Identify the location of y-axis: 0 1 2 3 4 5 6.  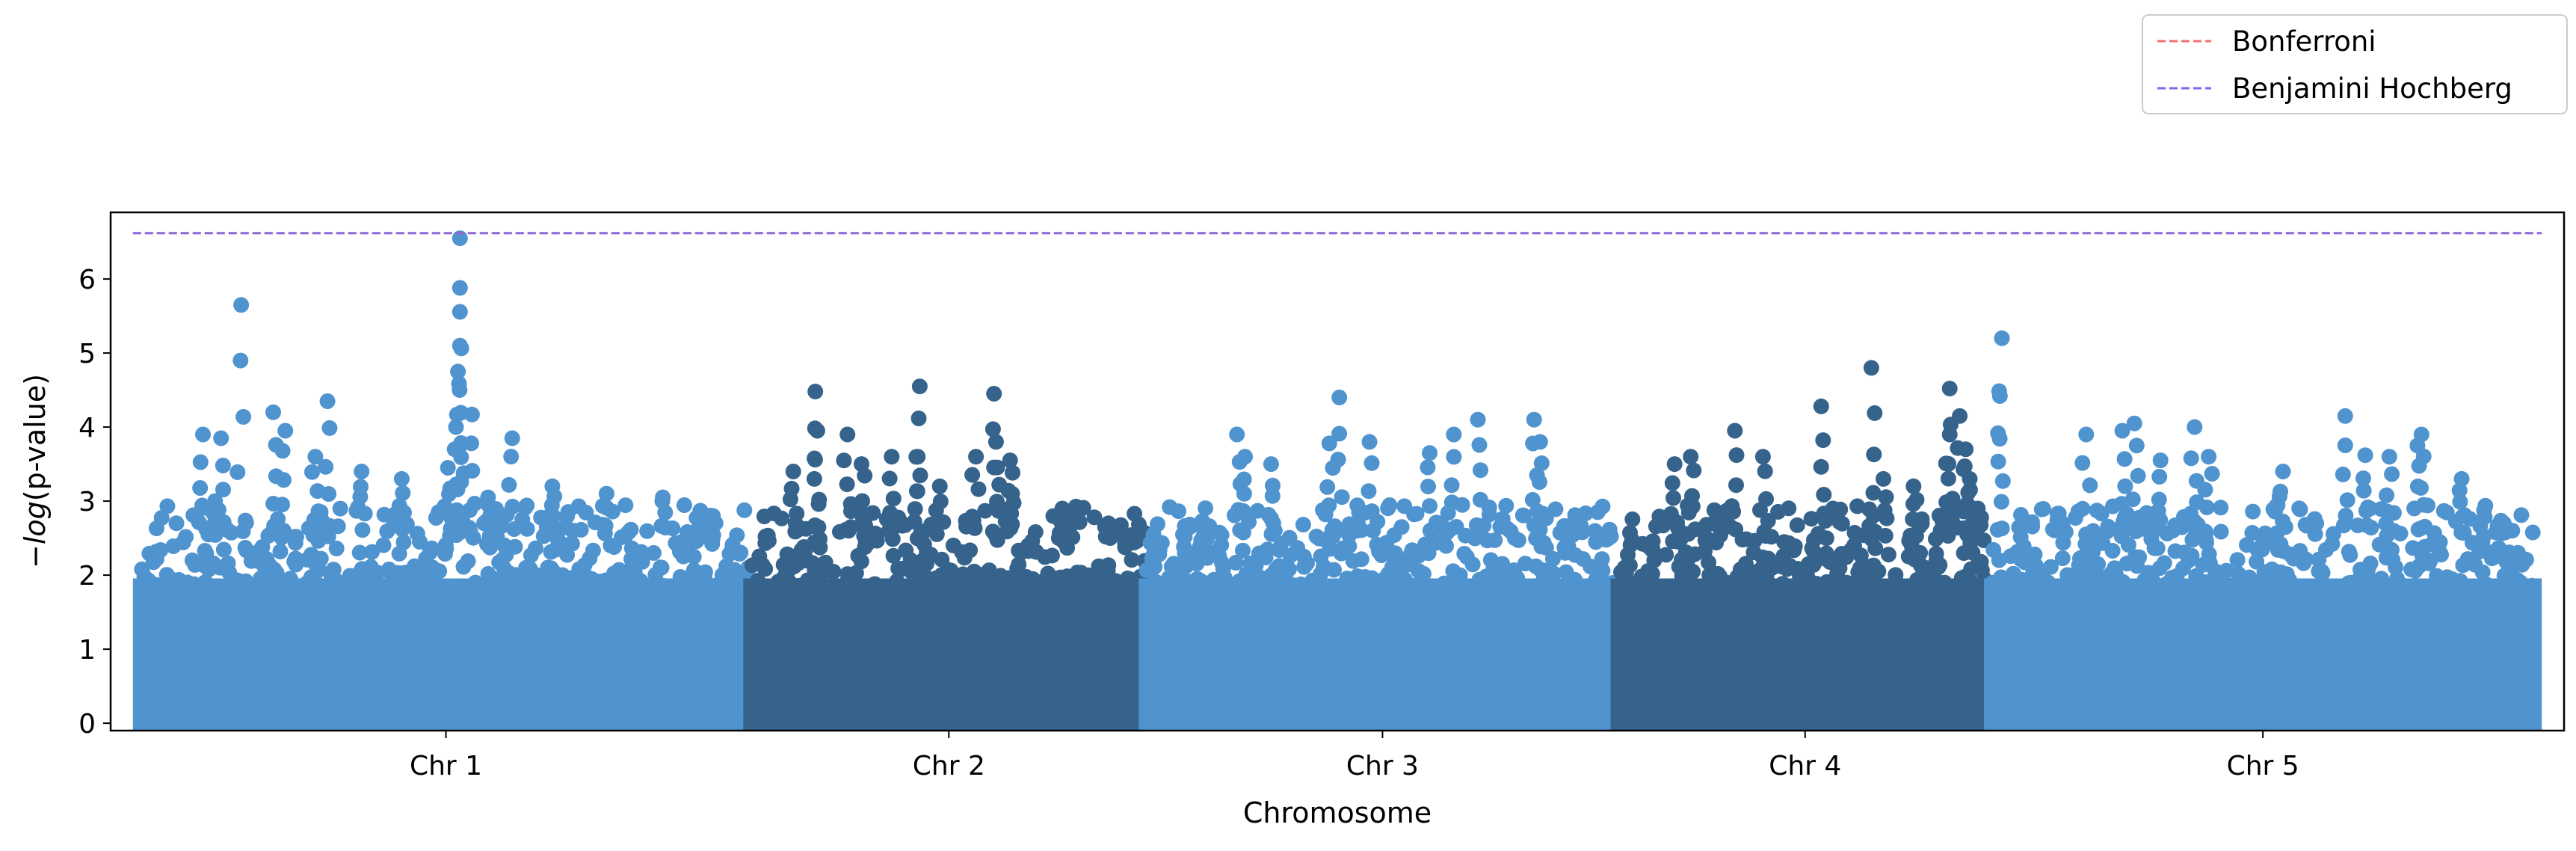
(94, 502).